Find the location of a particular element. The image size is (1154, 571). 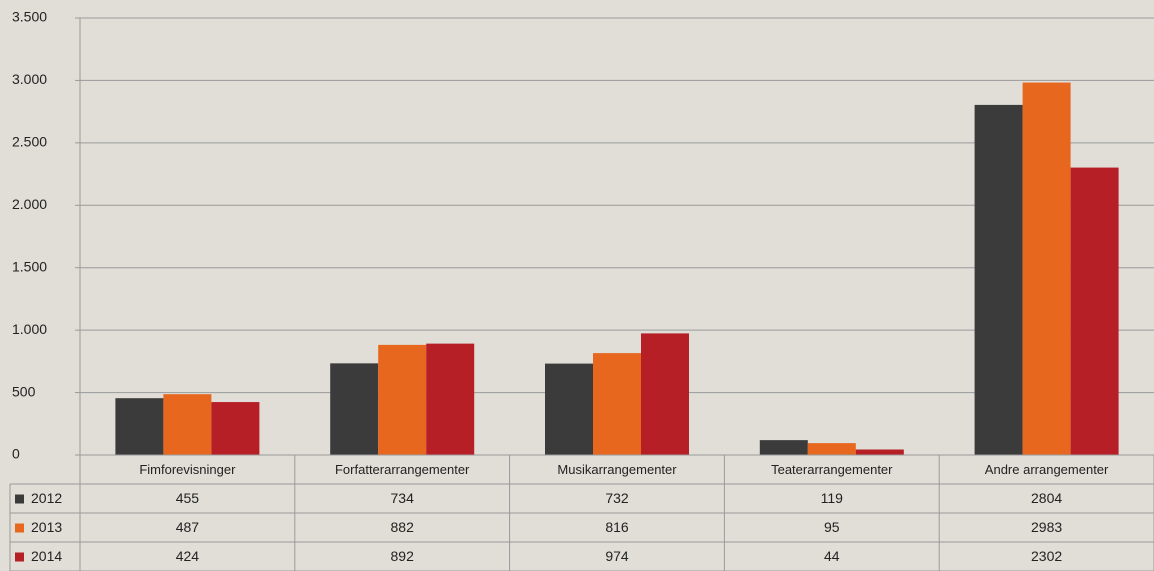

legend-label: 2012 is located at coordinates (46, 498).